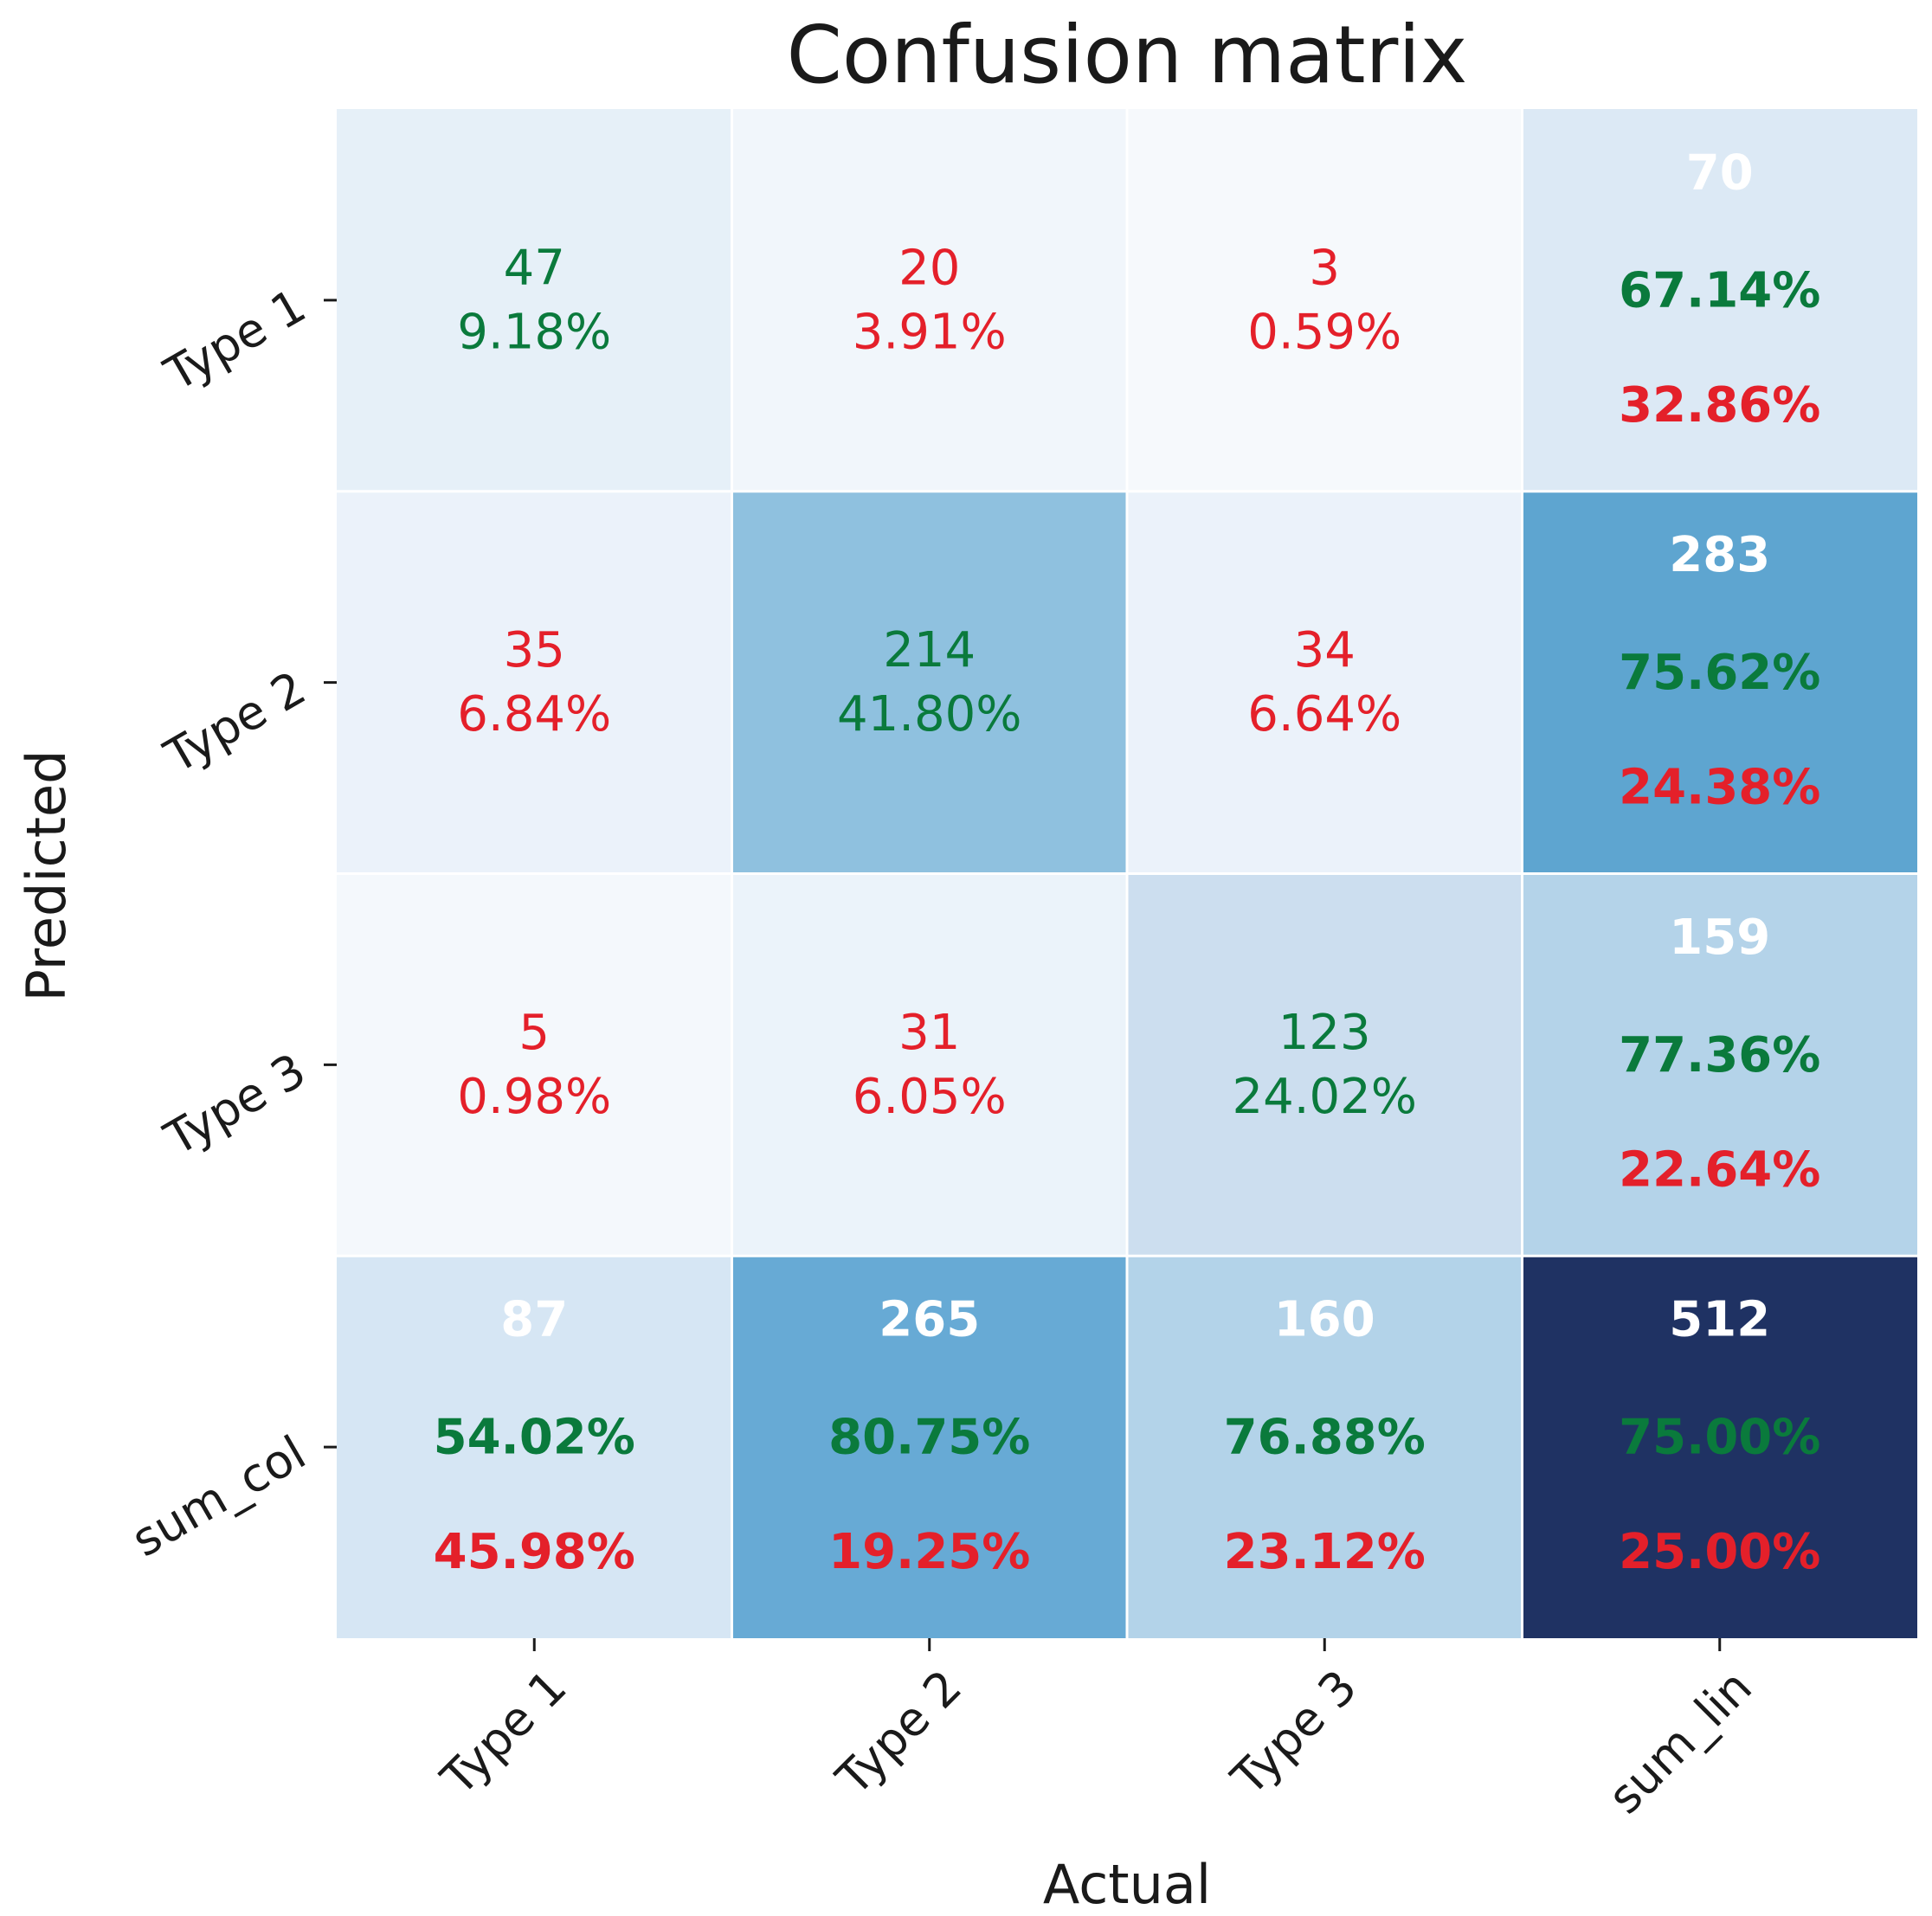  Describe the element at coordinates (929, 714) in the screenshot. I see `cell-percent: 41.80%` at that location.